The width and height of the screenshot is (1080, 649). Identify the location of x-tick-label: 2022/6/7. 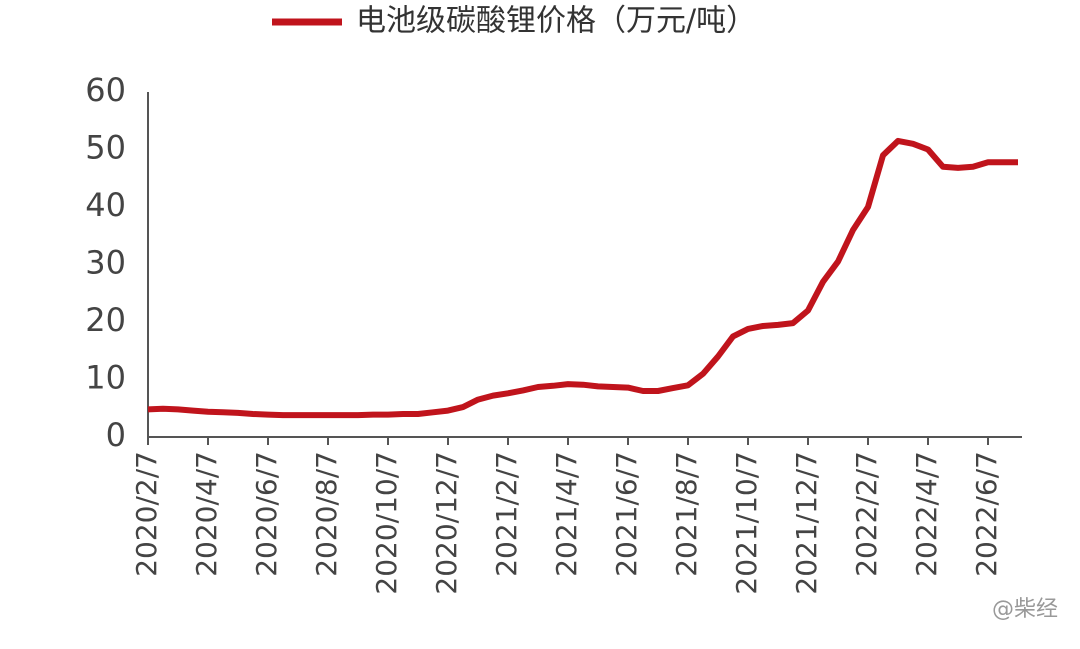
(986, 514).